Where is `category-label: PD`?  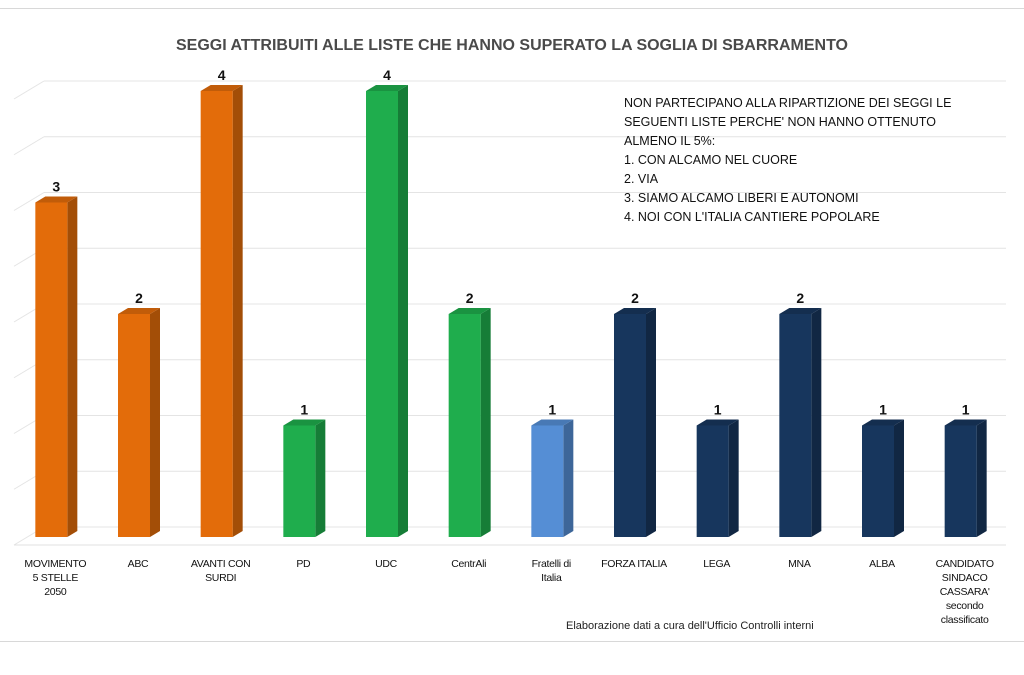 category-label: PD is located at coordinates (303, 564).